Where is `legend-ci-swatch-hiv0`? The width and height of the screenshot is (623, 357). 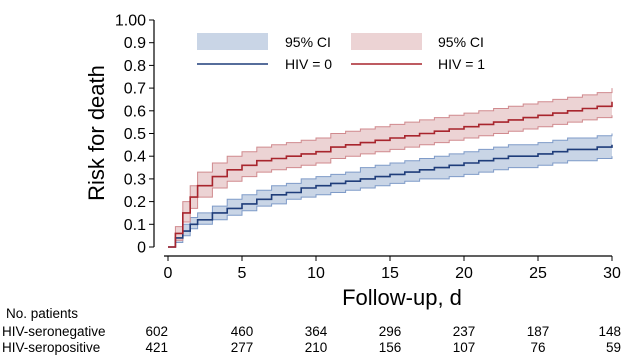 legend-ci-swatch-hiv0 is located at coordinates (232, 41).